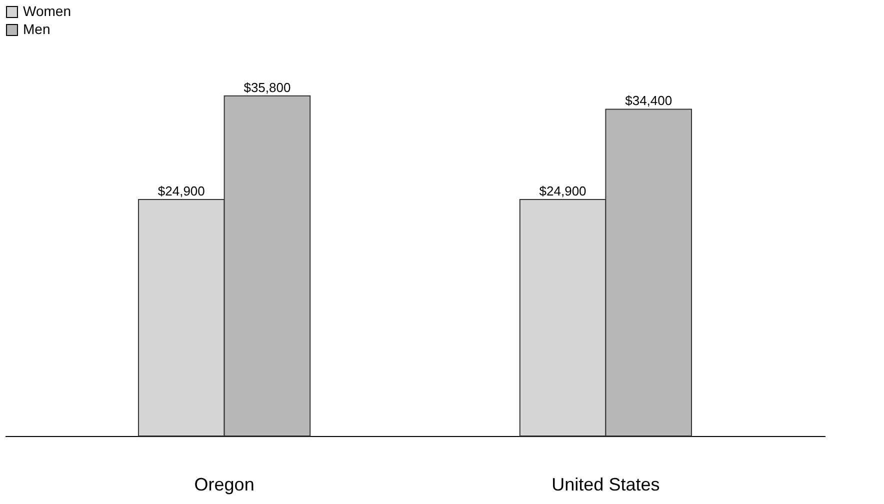 Image resolution: width=884 pixels, height=504 pixels. What do you see at coordinates (267, 87) in the screenshot?
I see `data-label: $35,800` at bounding box center [267, 87].